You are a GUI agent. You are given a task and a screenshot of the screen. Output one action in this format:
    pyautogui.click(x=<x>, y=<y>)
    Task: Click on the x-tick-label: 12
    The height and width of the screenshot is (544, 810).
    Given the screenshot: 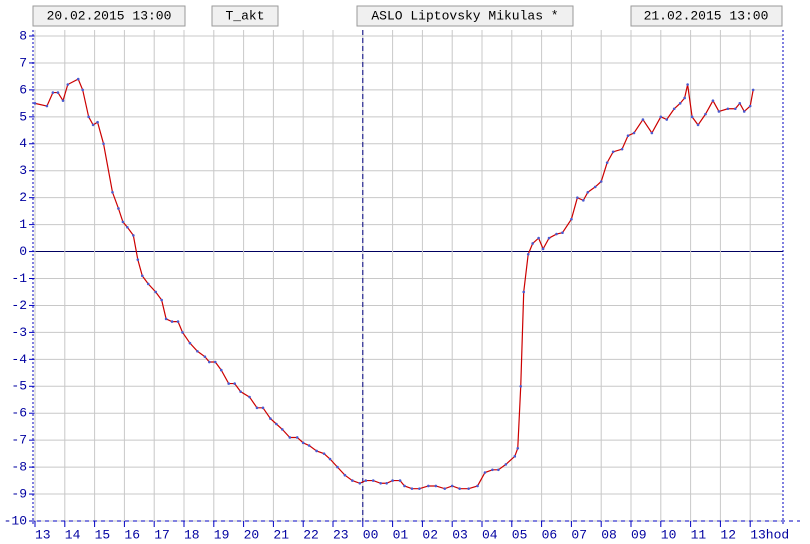 What is the action you would take?
    pyautogui.click(x=728, y=534)
    